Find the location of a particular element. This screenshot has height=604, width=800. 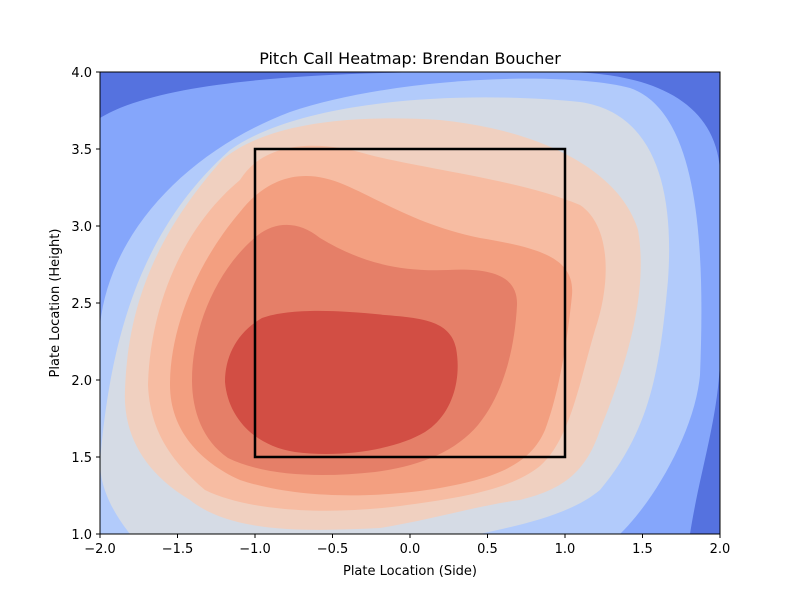

x-tick-label: 0.5 is located at coordinates (487, 549).